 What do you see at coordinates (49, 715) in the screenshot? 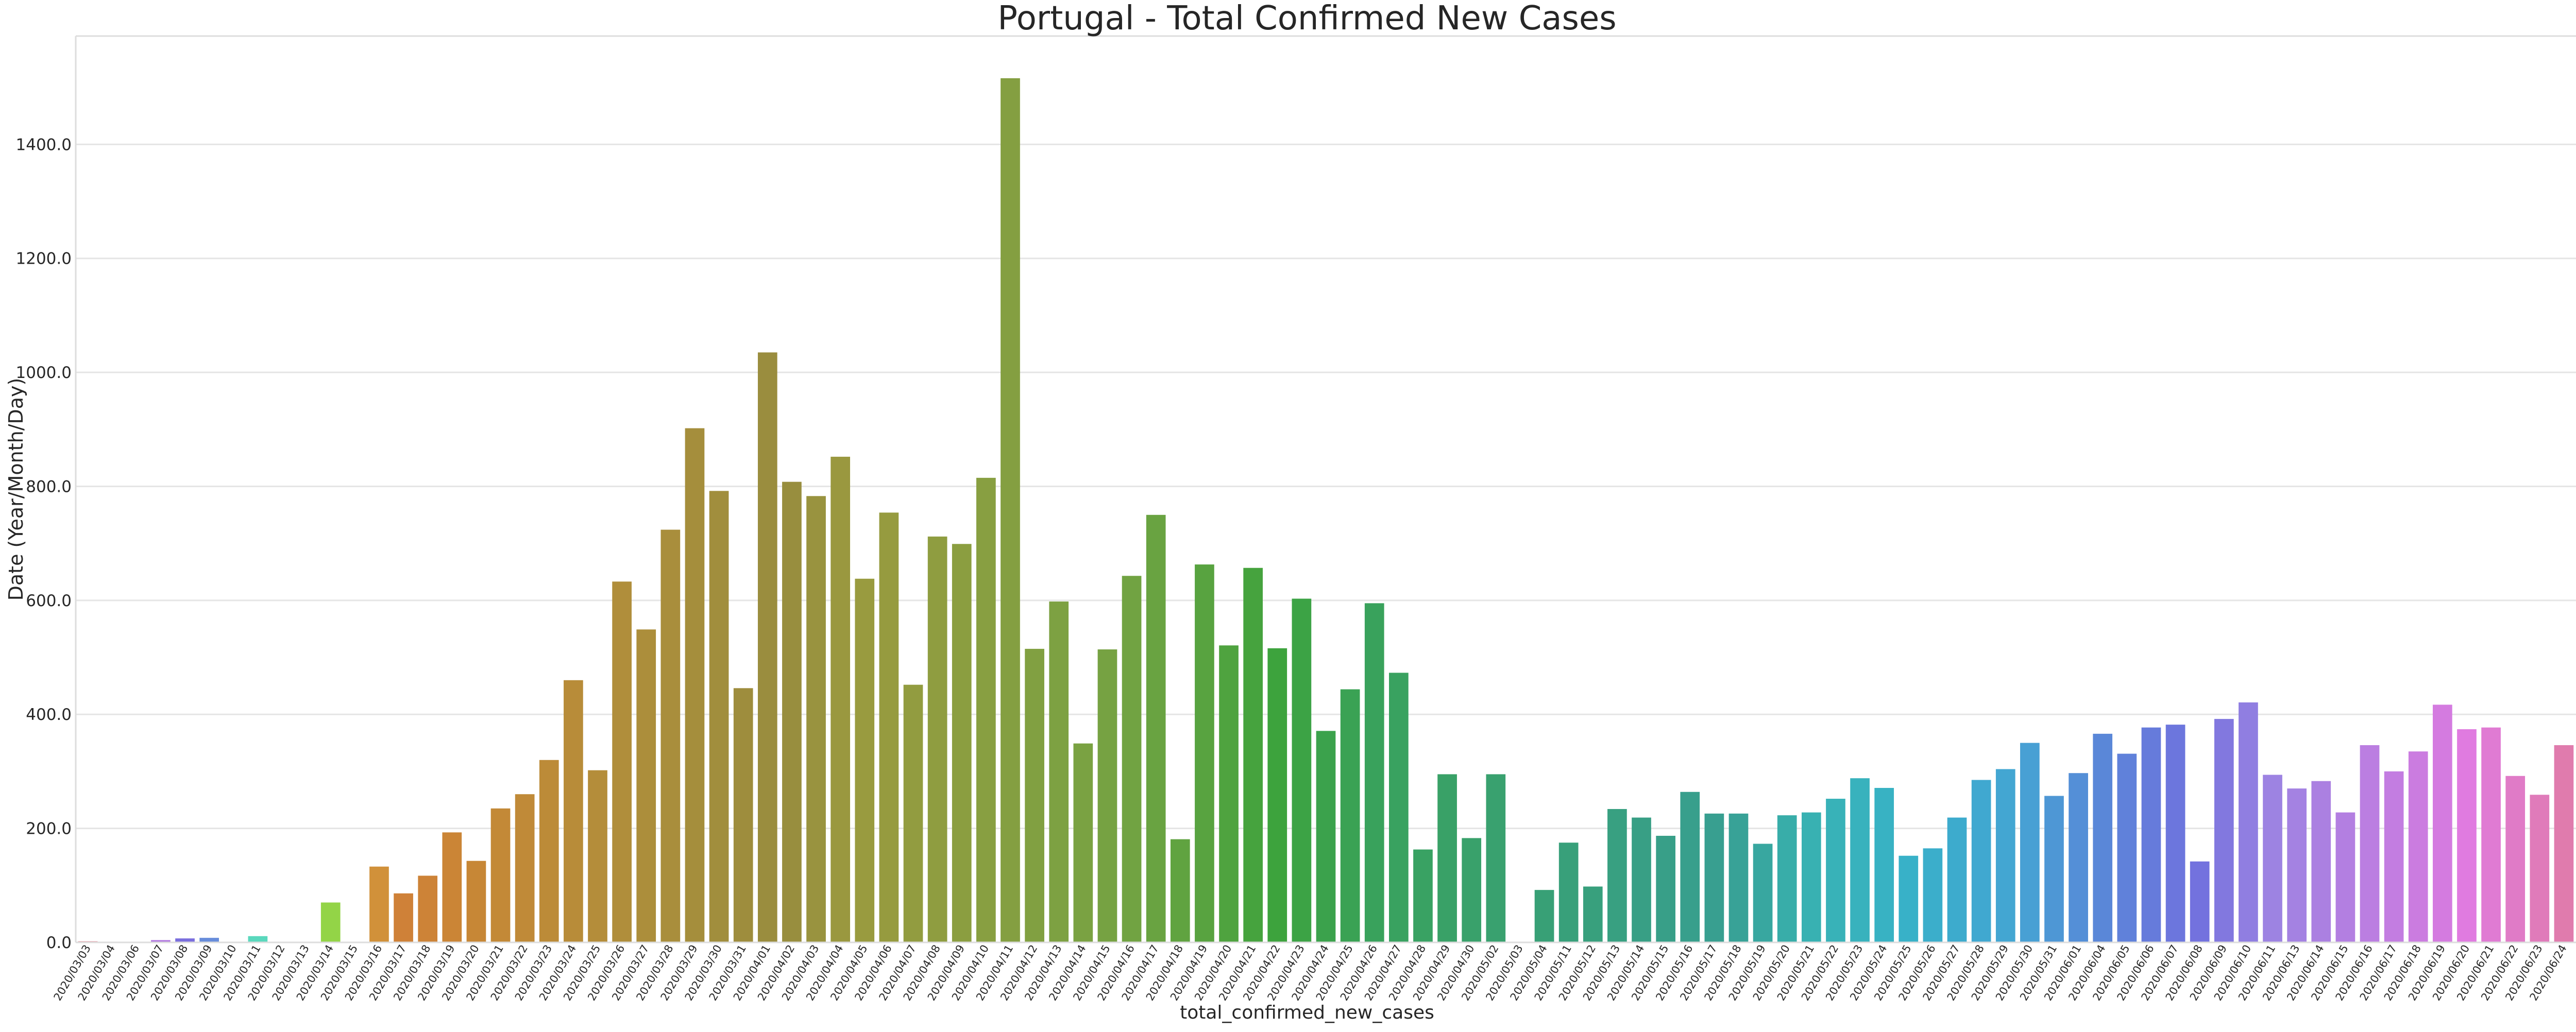
I see `y-tick-label: 400.0` at bounding box center [49, 715].